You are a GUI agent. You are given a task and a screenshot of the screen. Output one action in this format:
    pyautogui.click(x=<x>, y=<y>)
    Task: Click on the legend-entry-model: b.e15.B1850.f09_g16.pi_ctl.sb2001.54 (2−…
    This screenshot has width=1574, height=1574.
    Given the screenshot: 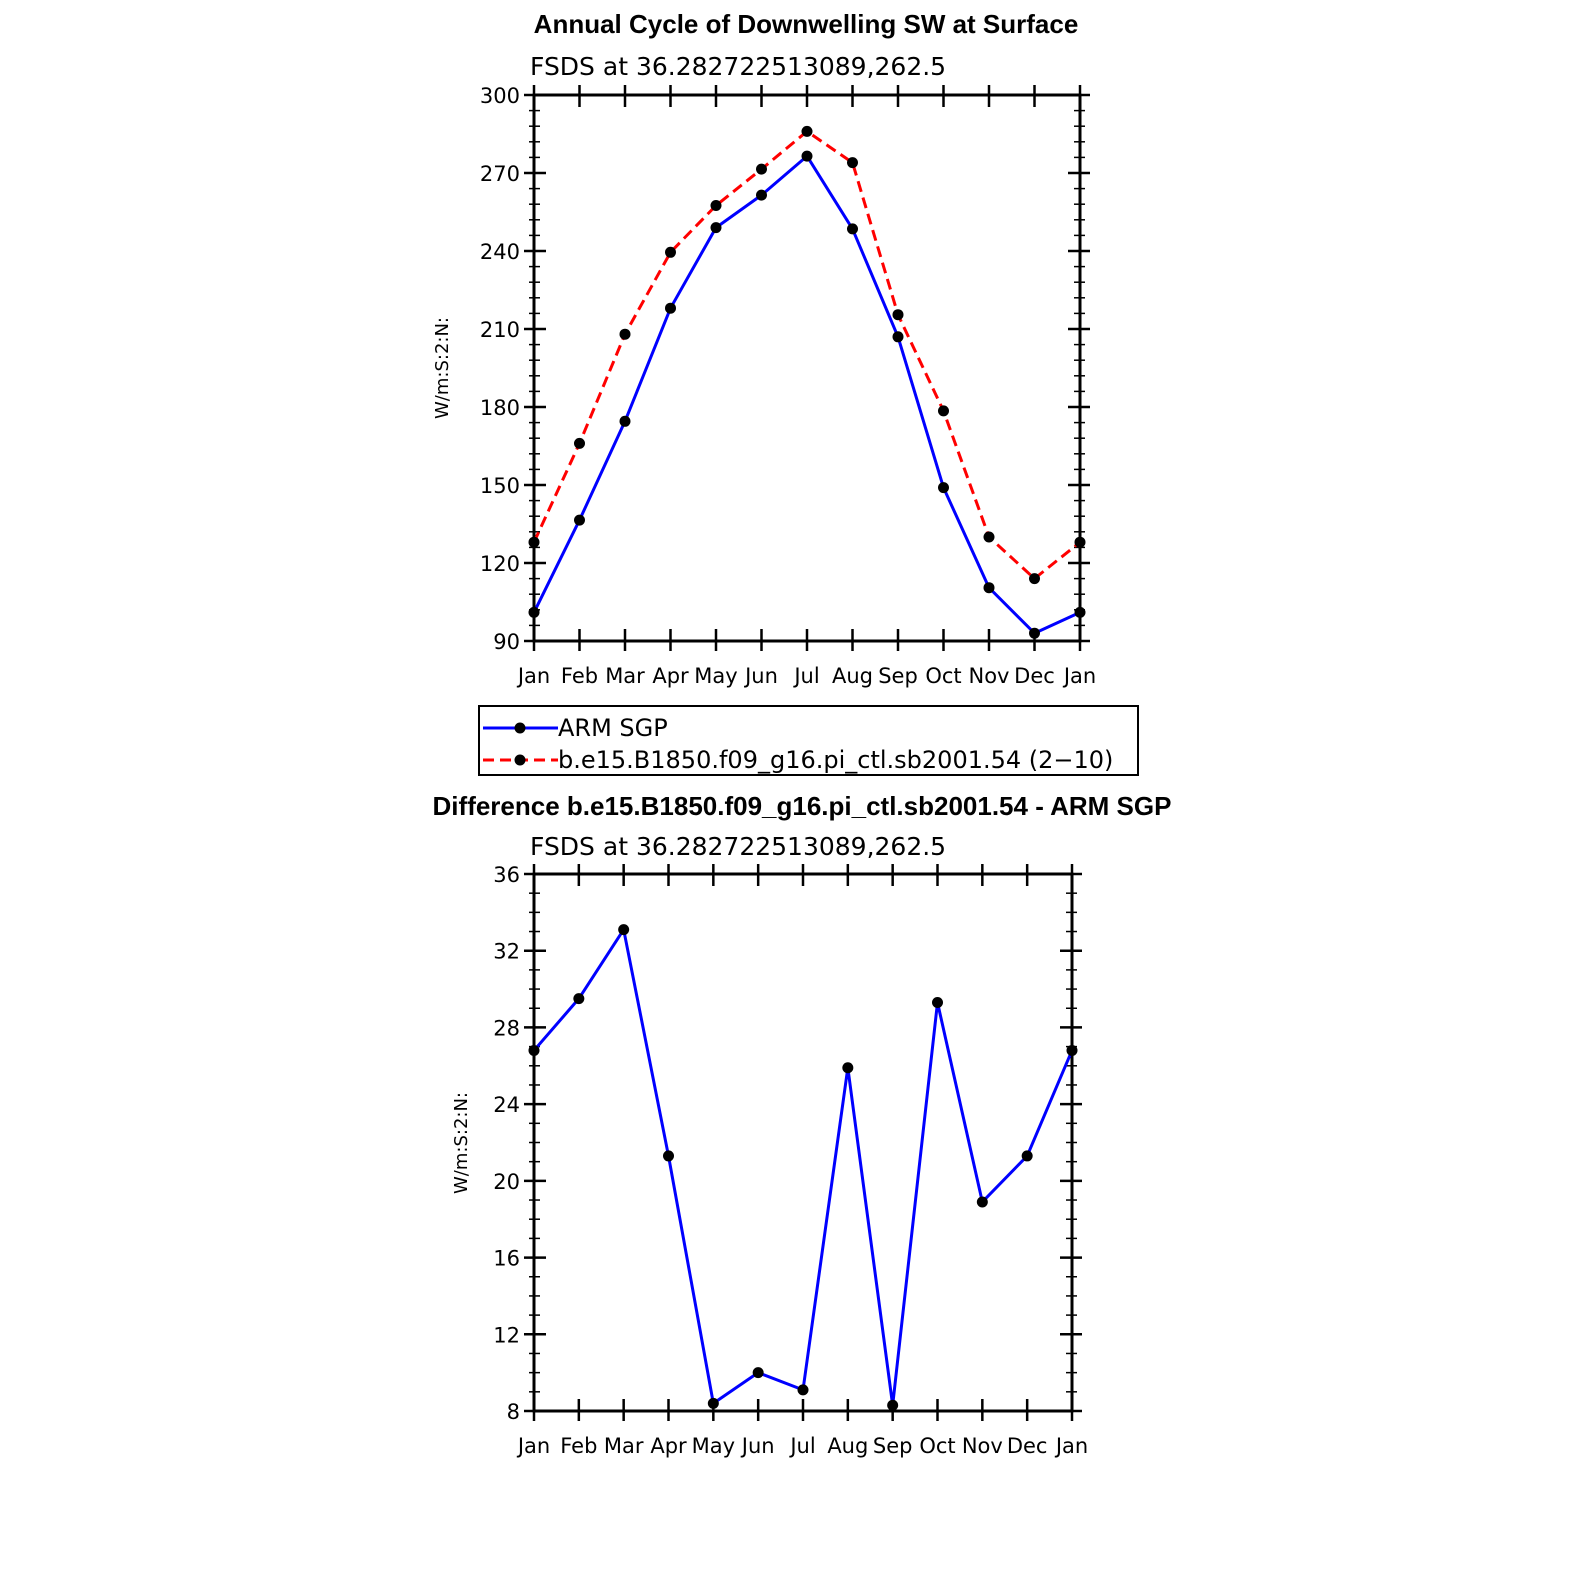 What is the action you would take?
    pyautogui.click(x=798, y=760)
    